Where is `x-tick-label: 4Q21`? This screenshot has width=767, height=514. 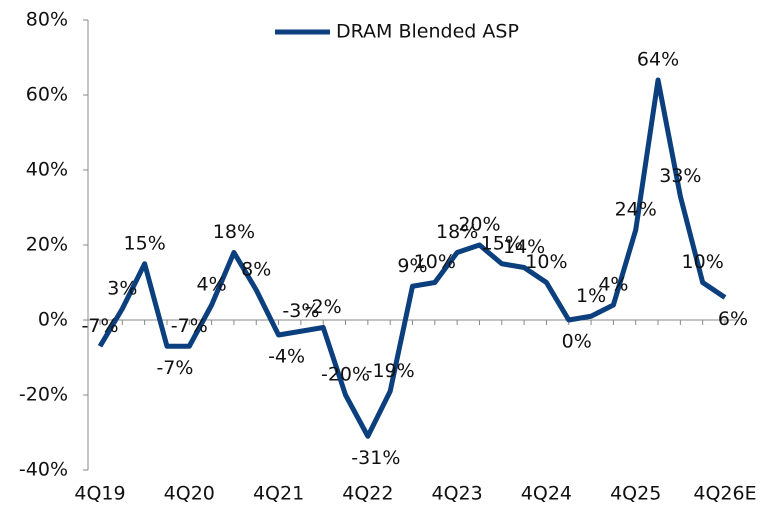
x-tick-label: 4Q21 is located at coordinates (278, 494).